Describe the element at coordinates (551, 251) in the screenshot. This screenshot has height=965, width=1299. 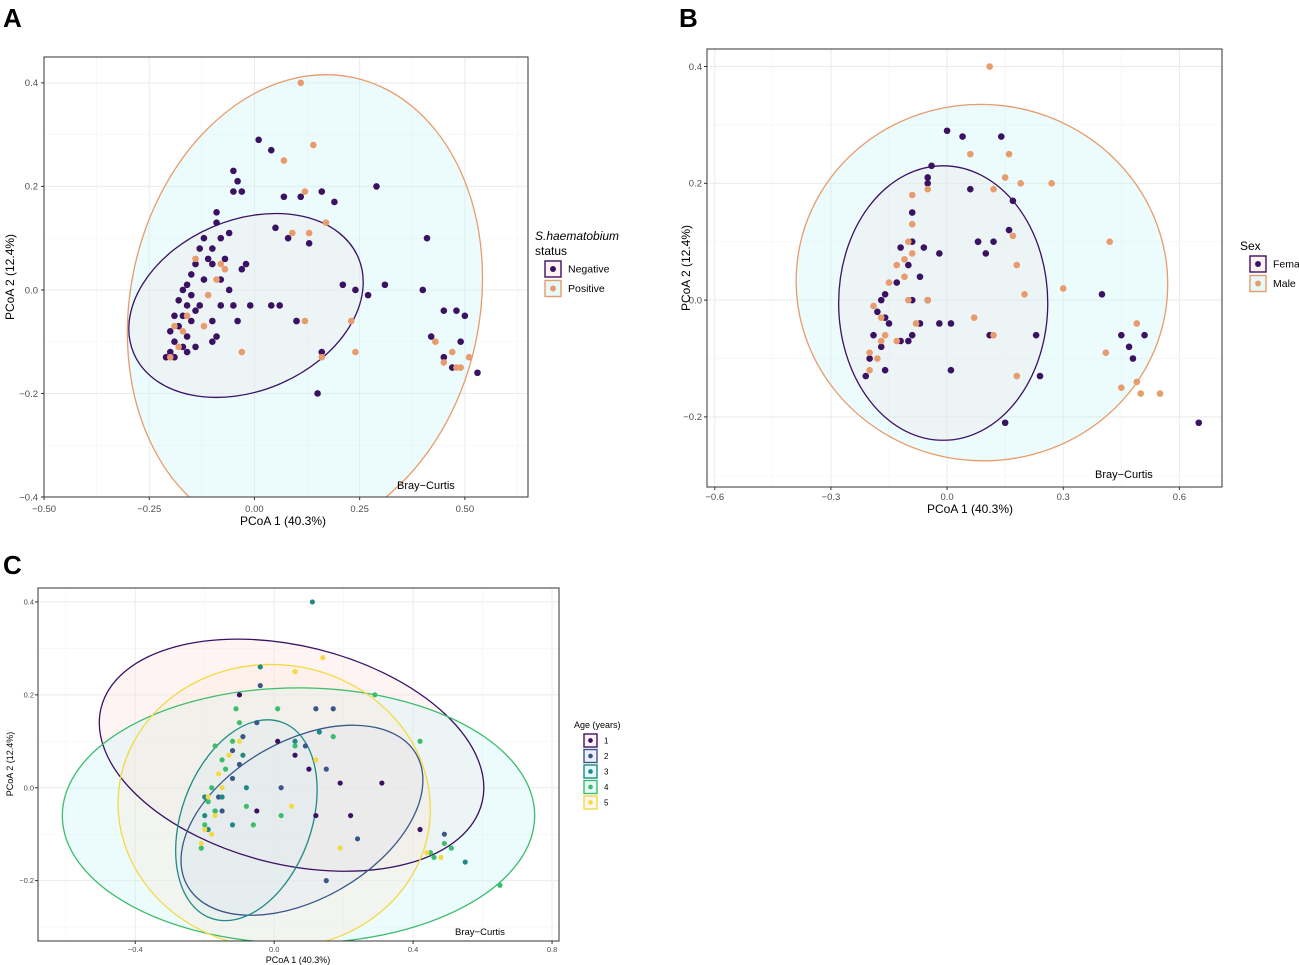
I see `legend-title: status` at that location.